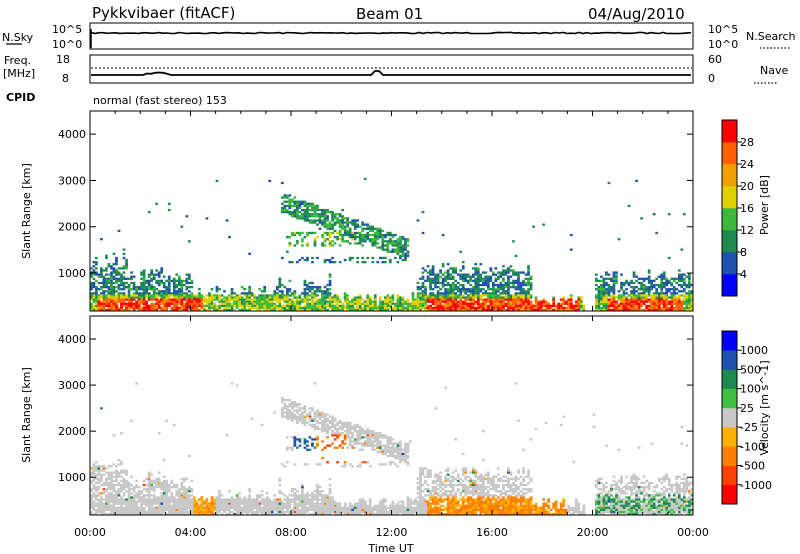 The width and height of the screenshot is (800, 554). What do you see at coordinates (65, 78) in the screenshot?
I see `freq-tick-lo: 8` at bounding box center [65, 78].